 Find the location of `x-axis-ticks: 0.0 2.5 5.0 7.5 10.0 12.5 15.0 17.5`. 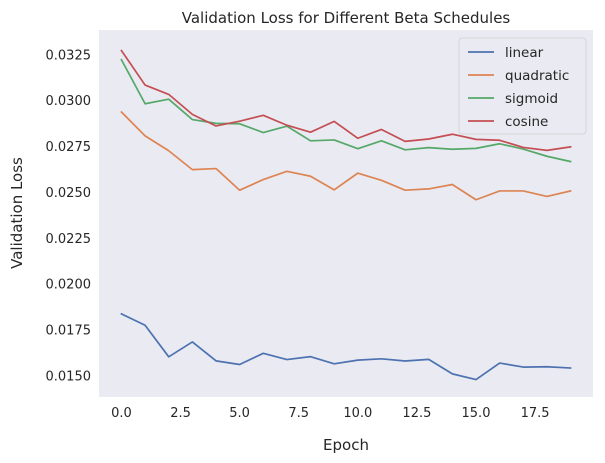

x-axis-ticks: 0.0 2.5 5.0 7.5 10.0 12.5 15.0 17.5 is located at coordinates (330, 413).